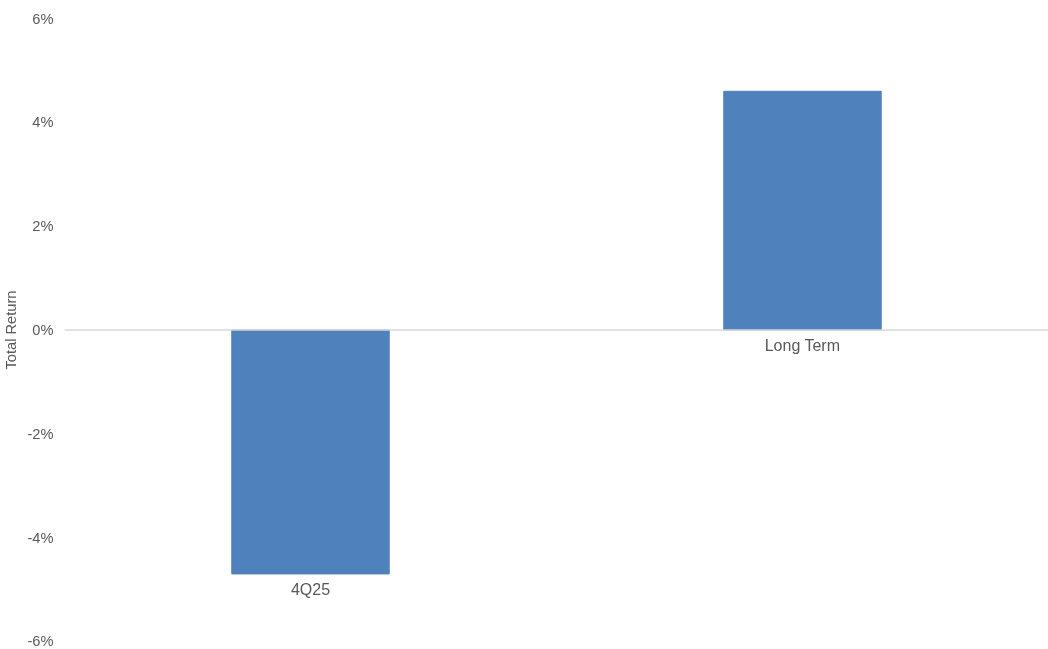  What do you see at coordinates (802, 346) in the screenshot?
I see `x-tick-label: Long Term` at bounding box center [802, 346].